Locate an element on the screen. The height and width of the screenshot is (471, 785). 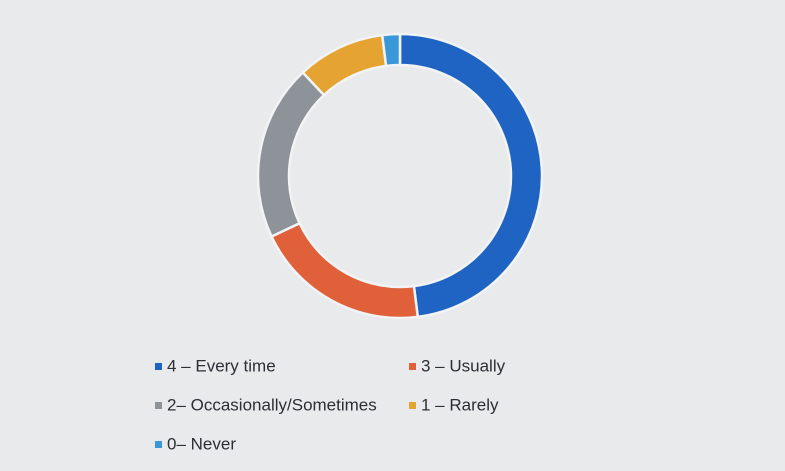
legend-label: 3 – Usually is located at coordinates (463, 365).